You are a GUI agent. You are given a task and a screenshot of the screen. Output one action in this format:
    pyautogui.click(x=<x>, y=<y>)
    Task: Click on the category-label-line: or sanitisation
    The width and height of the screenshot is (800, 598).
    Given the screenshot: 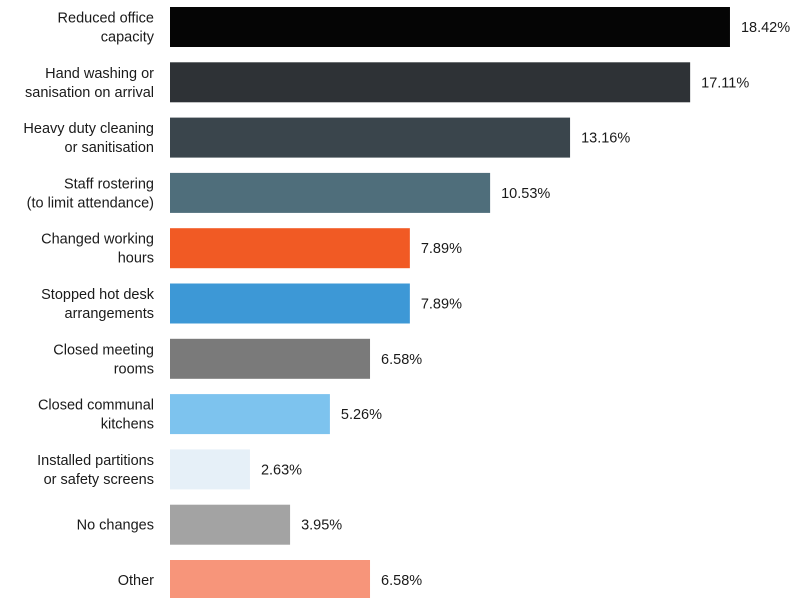 What is the action you would take?
    pyautogui.click(x=109, y=148)
    